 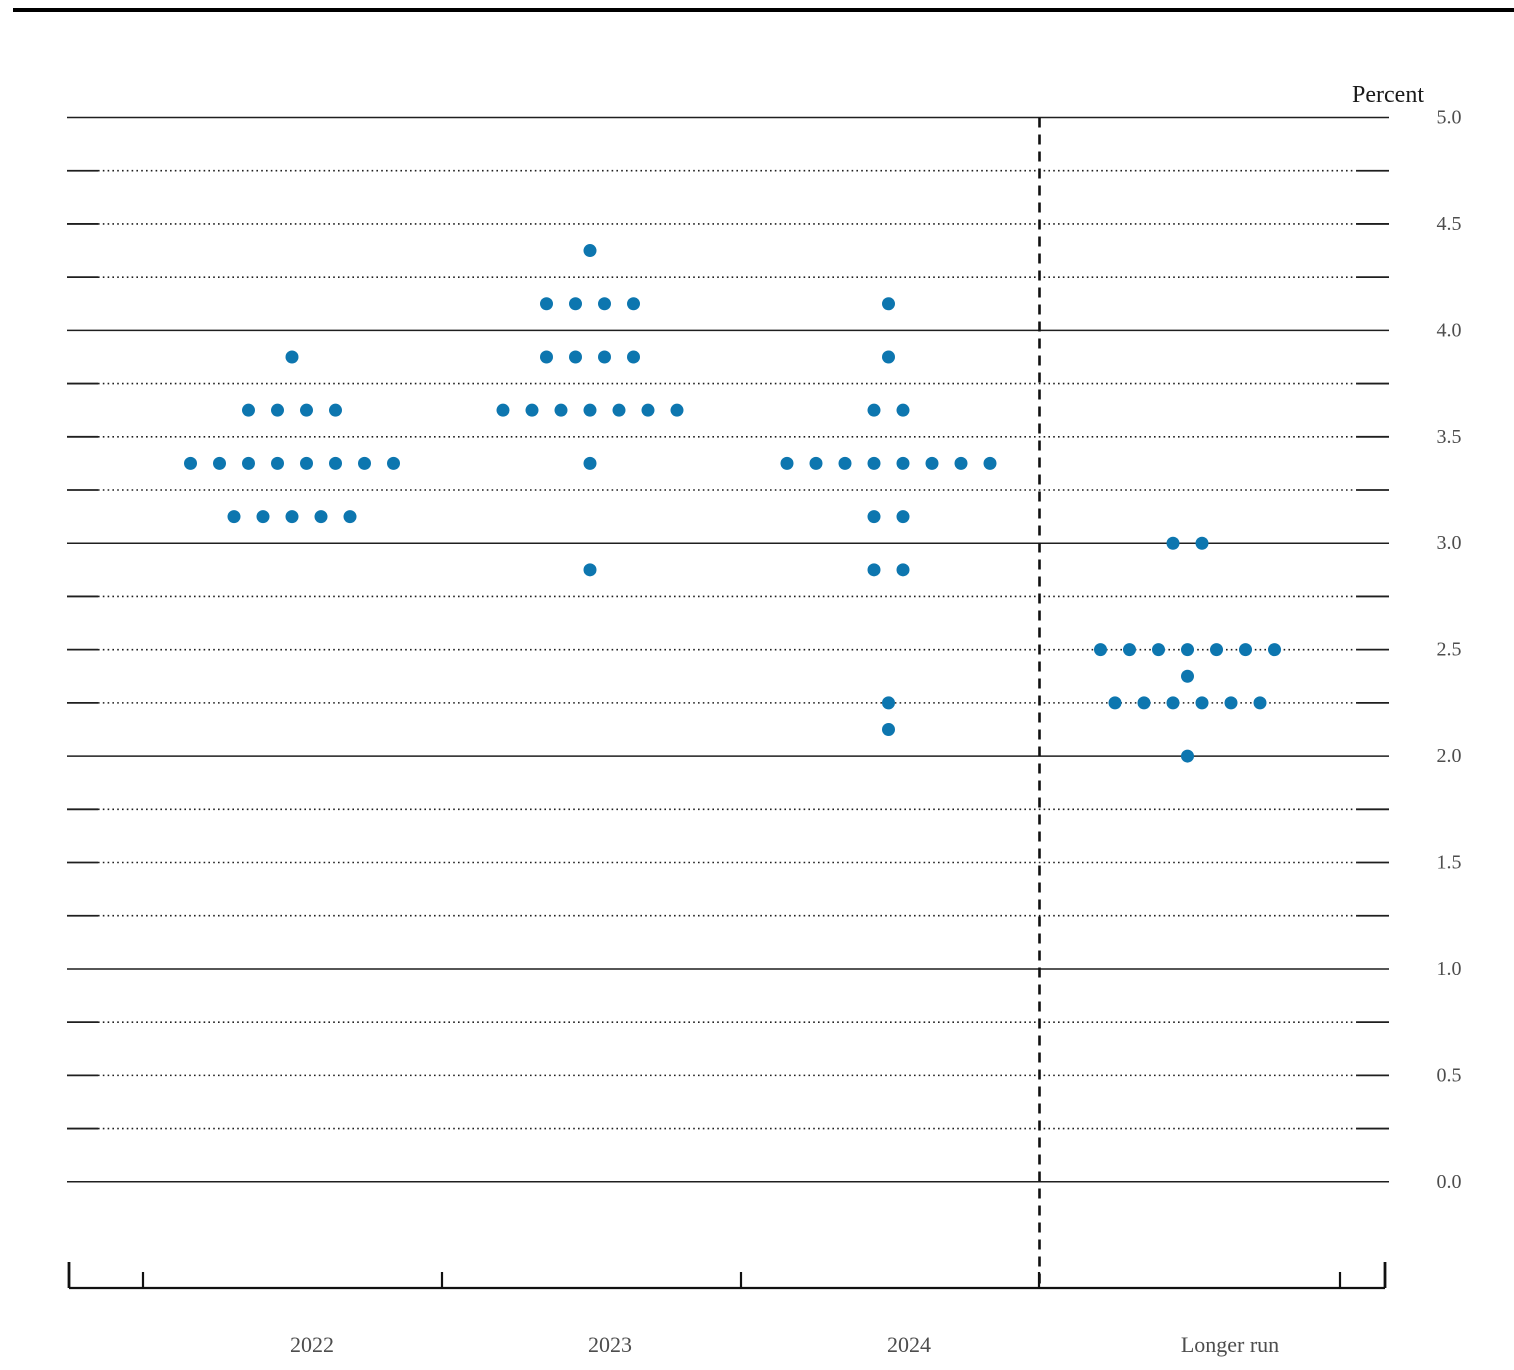 What do you see at coordinates (610, 1344) in the screenshot?
I see `category-label: 2023` at bounding box center [610, 1344].